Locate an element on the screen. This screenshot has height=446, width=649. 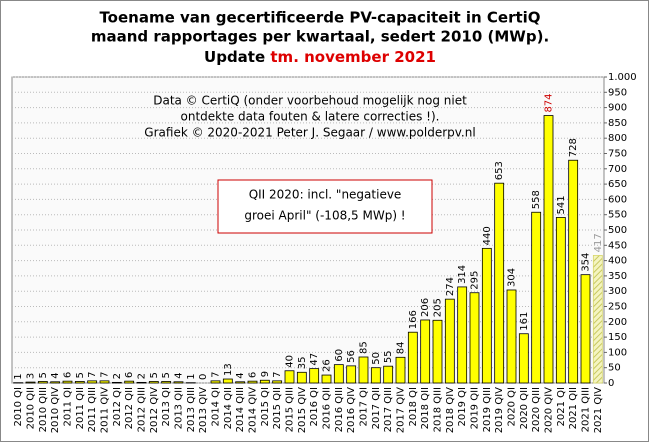
y-tick-label: 300 is located at coordinates (617, 291).